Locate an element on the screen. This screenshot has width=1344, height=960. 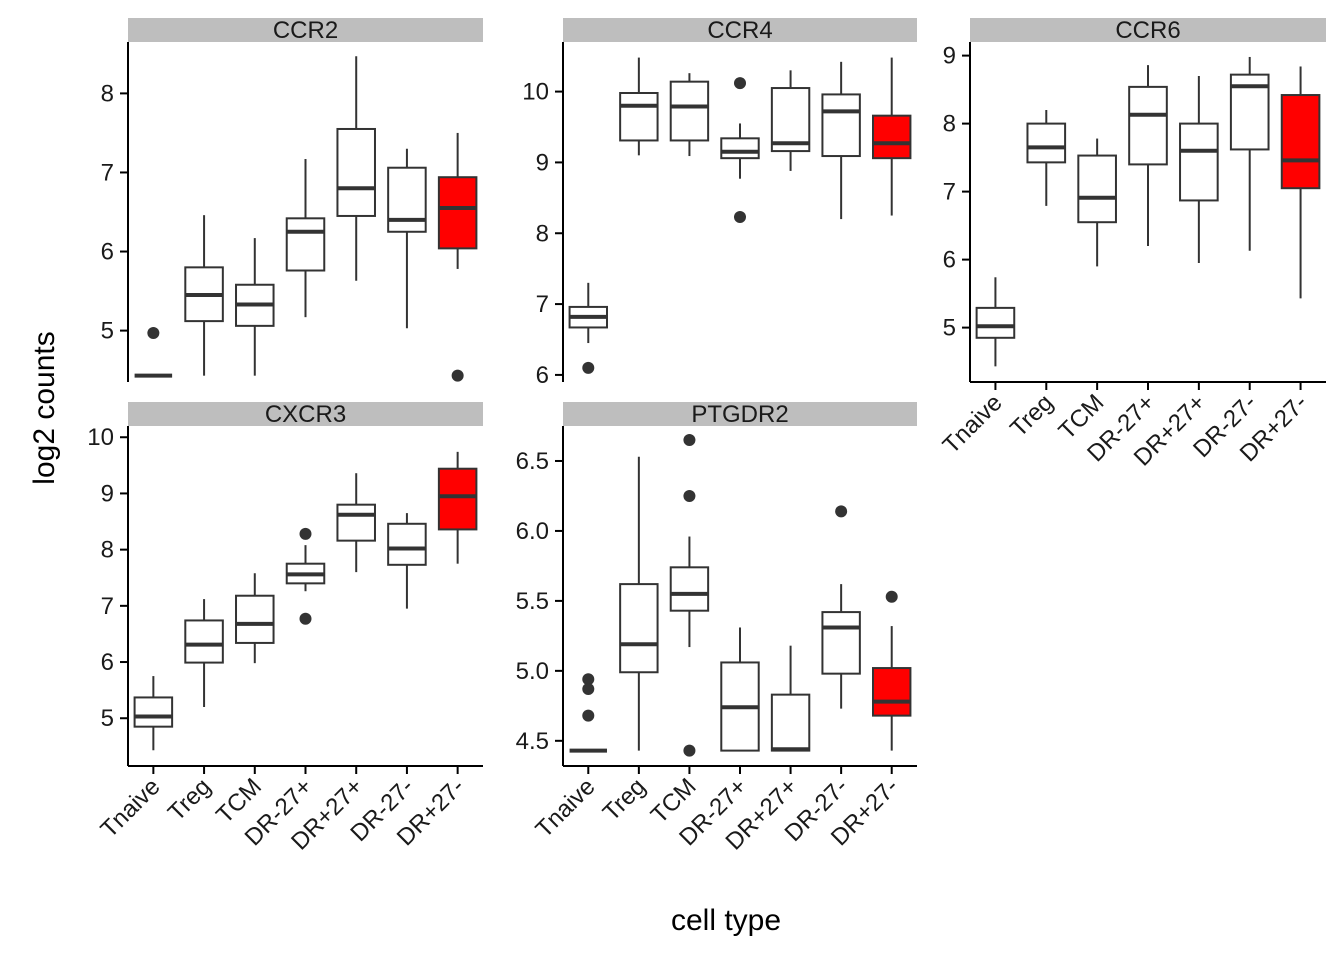
box-ccr2-tcm is located at coordinates (255, 307).